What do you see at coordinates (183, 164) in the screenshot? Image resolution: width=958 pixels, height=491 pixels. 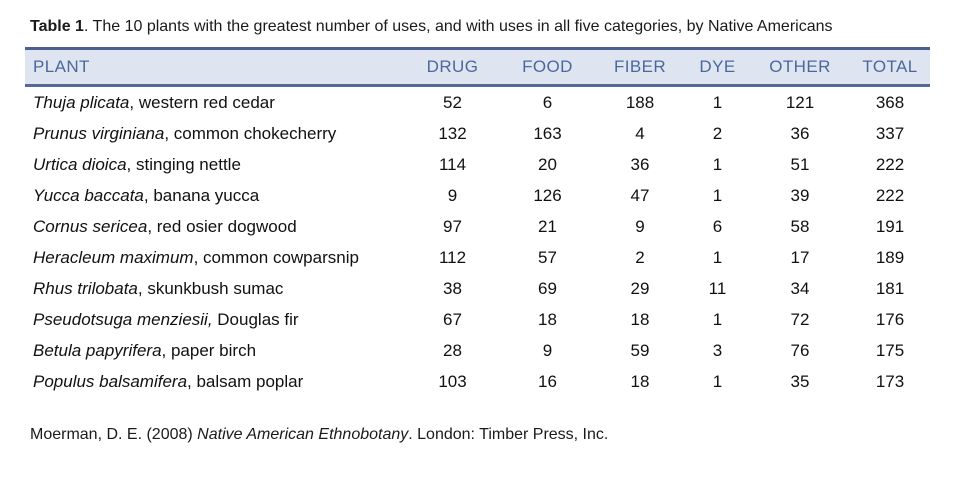 I see `plant-common-name: , stinging nettle` at bounding box center [183, 164].